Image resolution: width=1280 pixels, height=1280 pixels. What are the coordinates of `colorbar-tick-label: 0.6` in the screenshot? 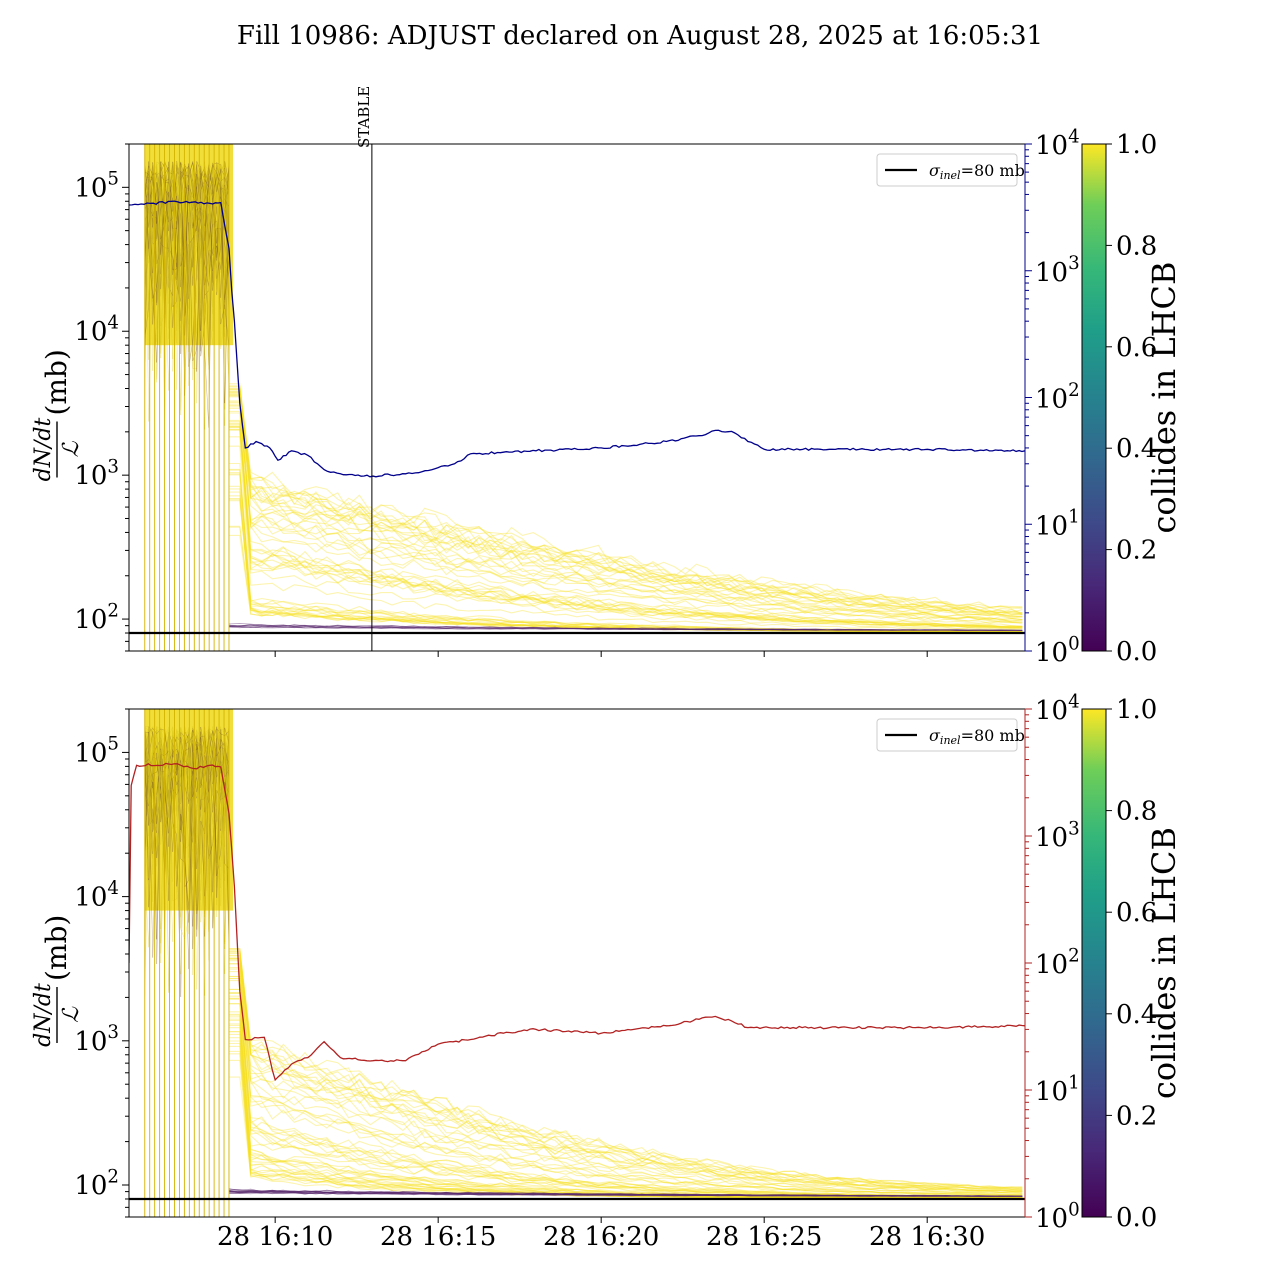 It's located at (1136, 913).